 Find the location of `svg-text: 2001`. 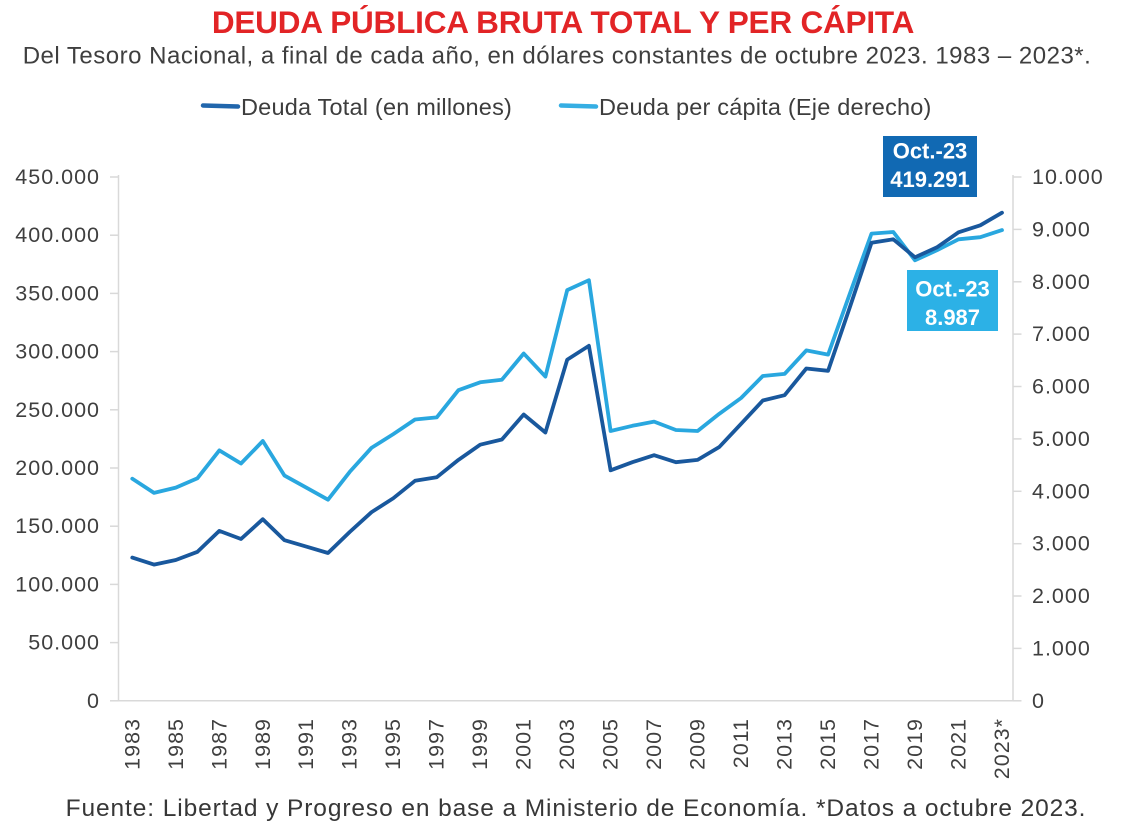

svg-text: 2001 is located at coordinates (524, 744).